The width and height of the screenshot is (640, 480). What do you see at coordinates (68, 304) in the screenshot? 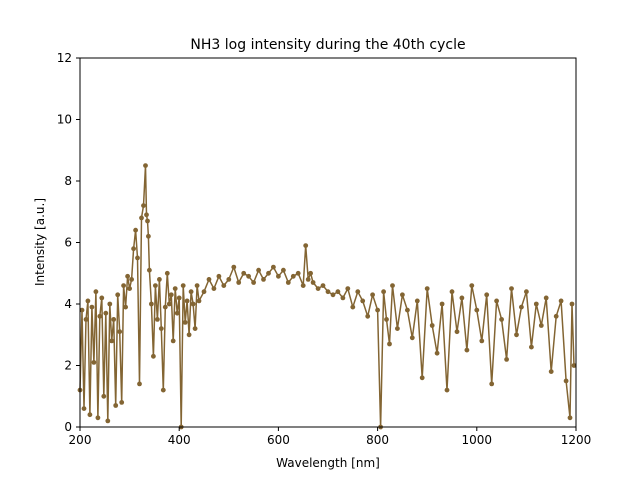
I see `y-tick-label: 4` at bounding box center [68, 304].